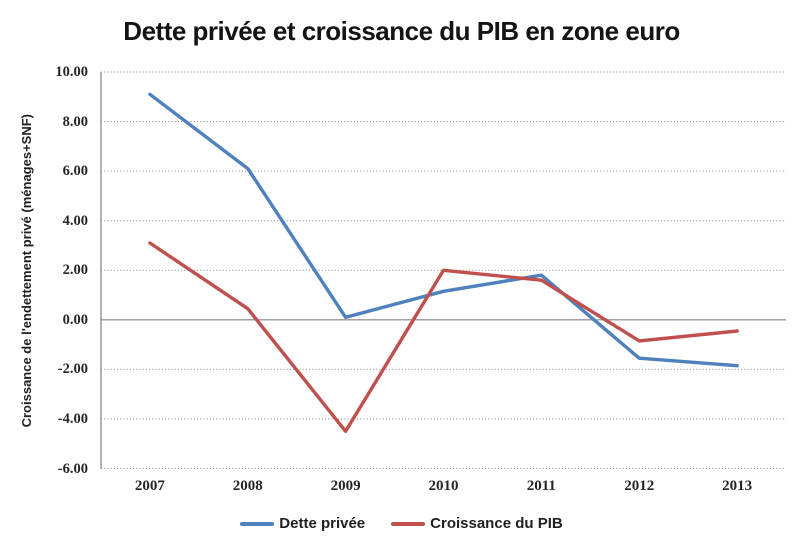 The height and width of the screenshot is (553, 803). Describe the element at coordinates (72, 418) in the screenshot. I see `y-tick-label: -4.00` at that location.